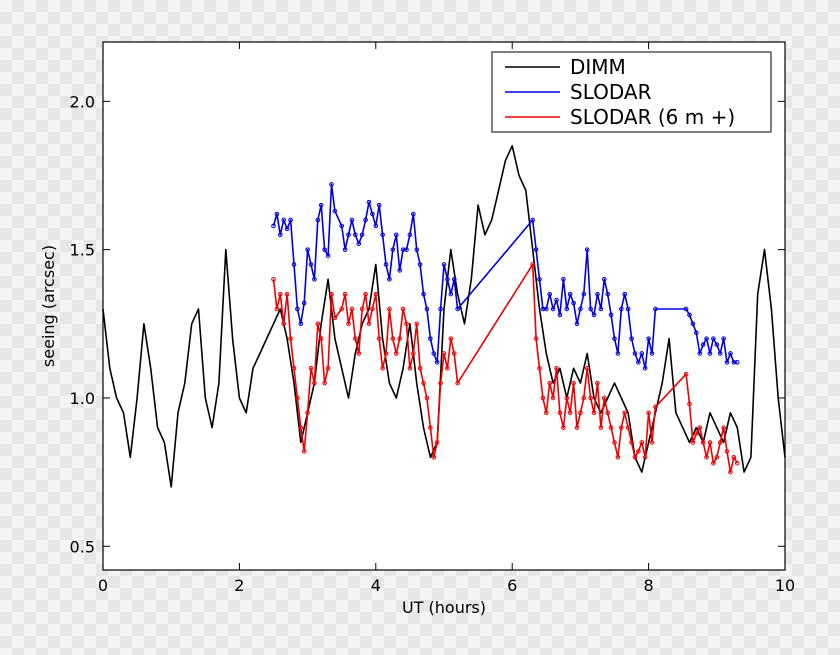 Image resolution: width=840 pixels, height=655 pixels. What do you see at coordinates (444, 607) in the screenshot?
I see `x-axis-label: UT (hours)` at bounding box center [444, 607].